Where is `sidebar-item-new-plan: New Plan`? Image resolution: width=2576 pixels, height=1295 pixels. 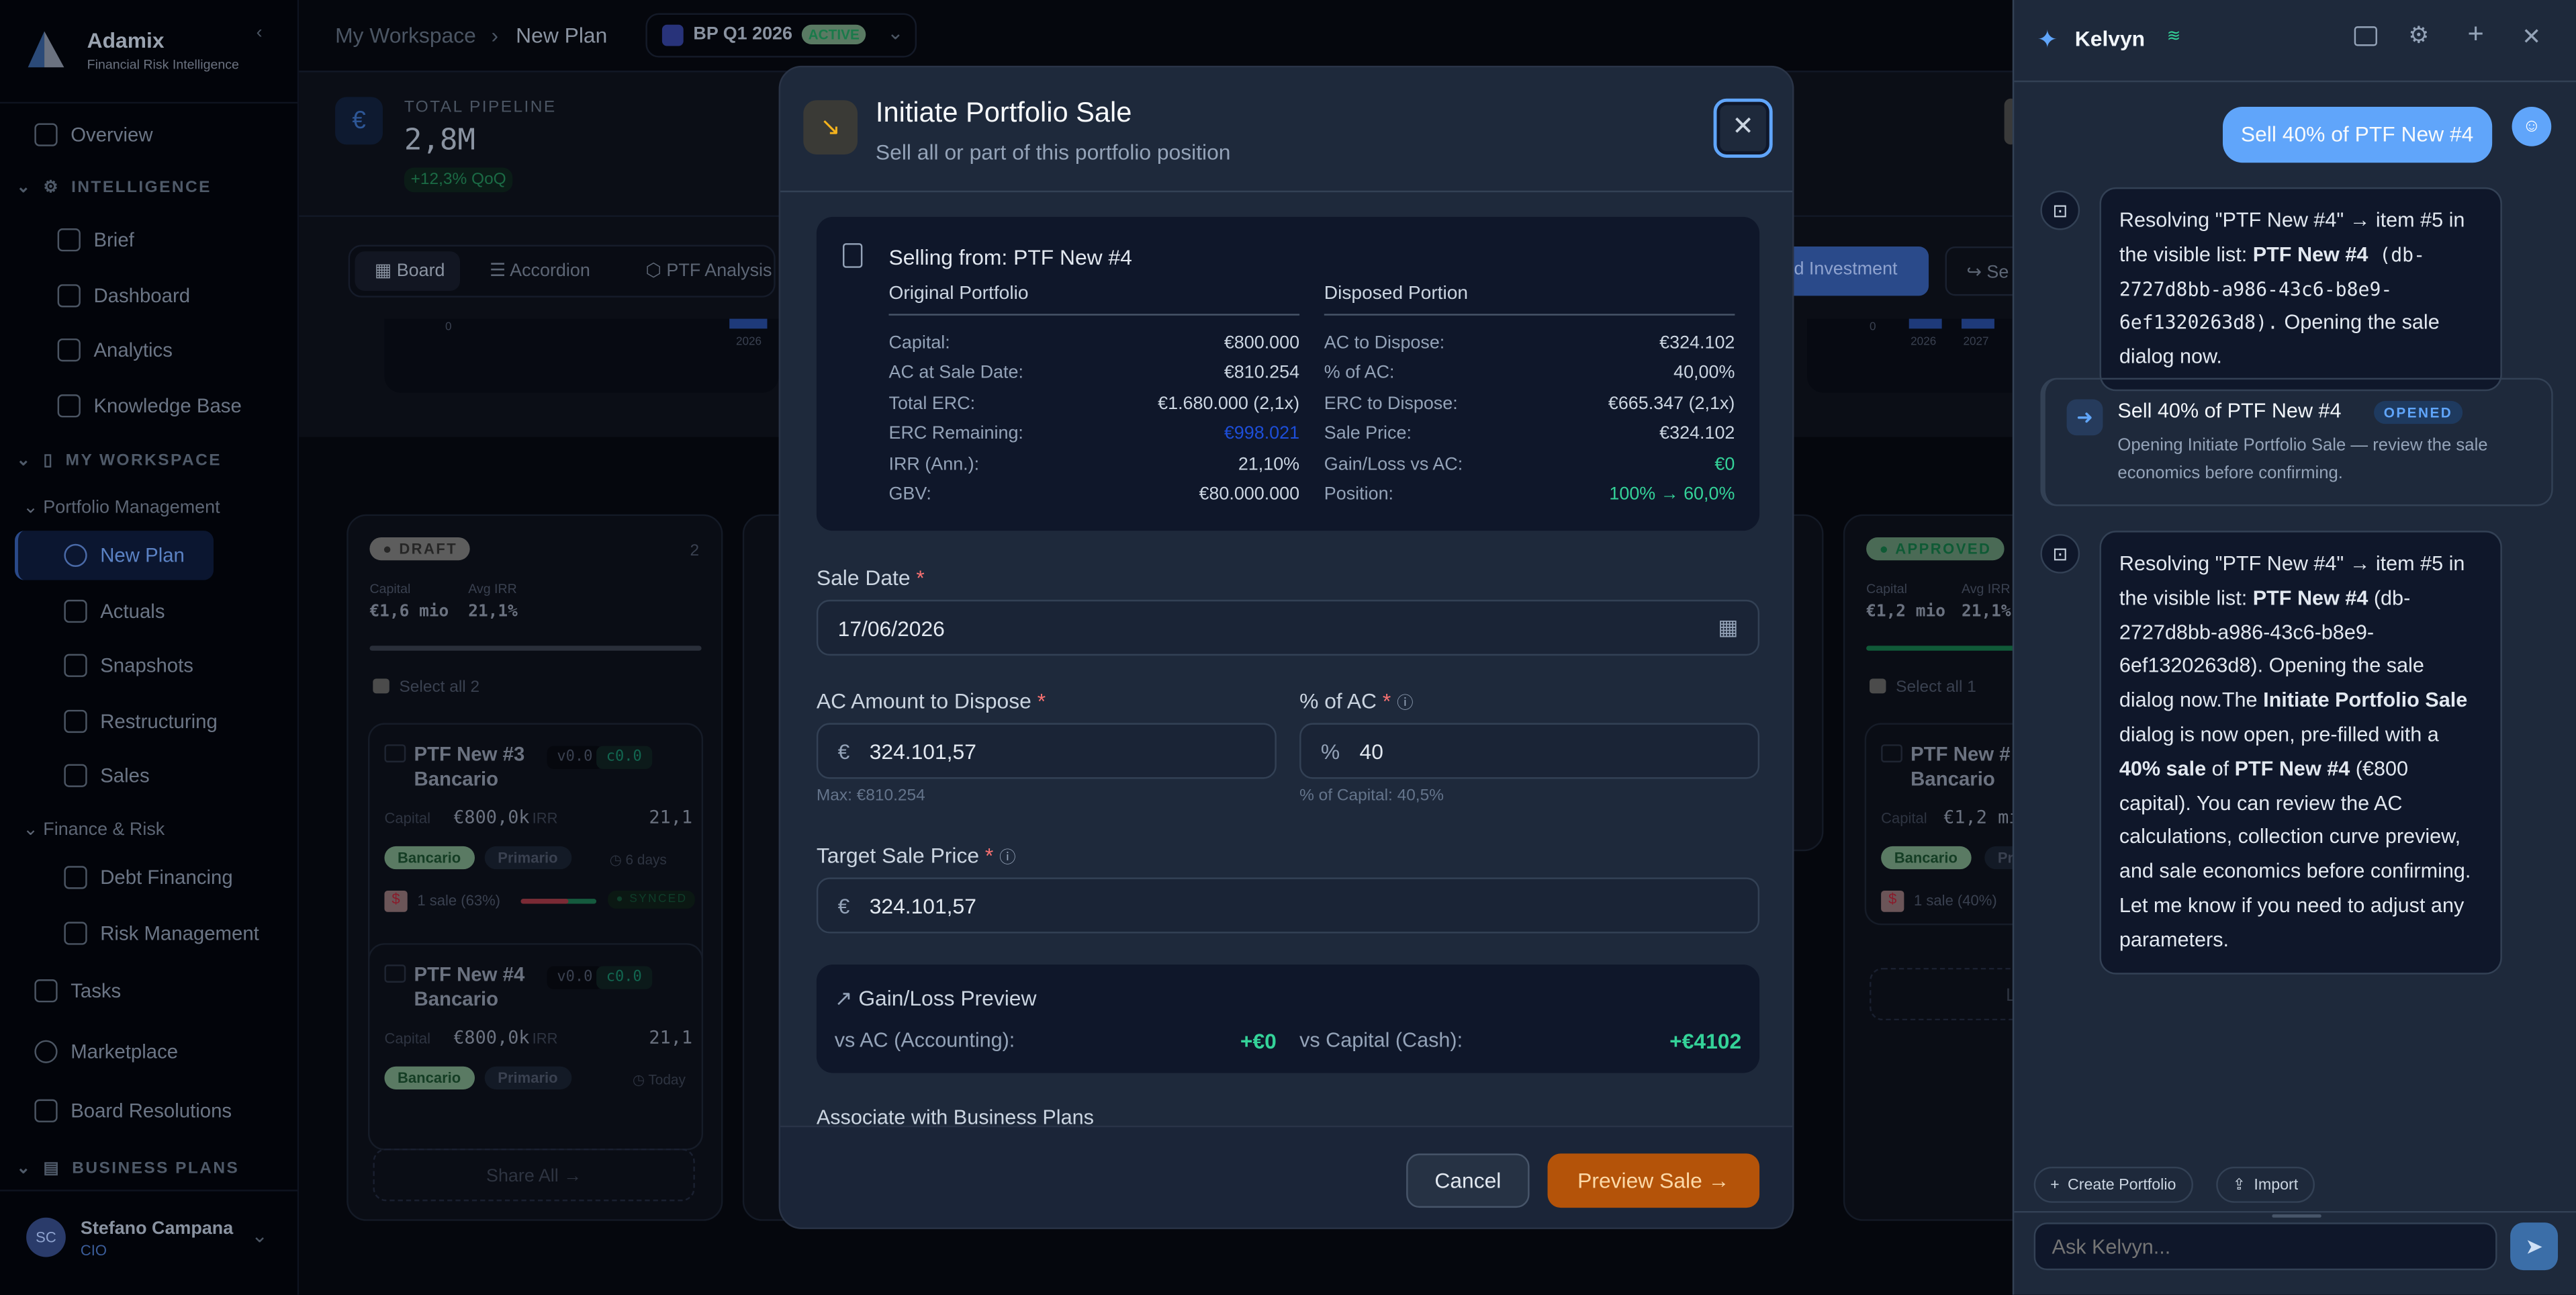
sidebar-item-new-plan: New Plan is located at coordinates (149, 555).